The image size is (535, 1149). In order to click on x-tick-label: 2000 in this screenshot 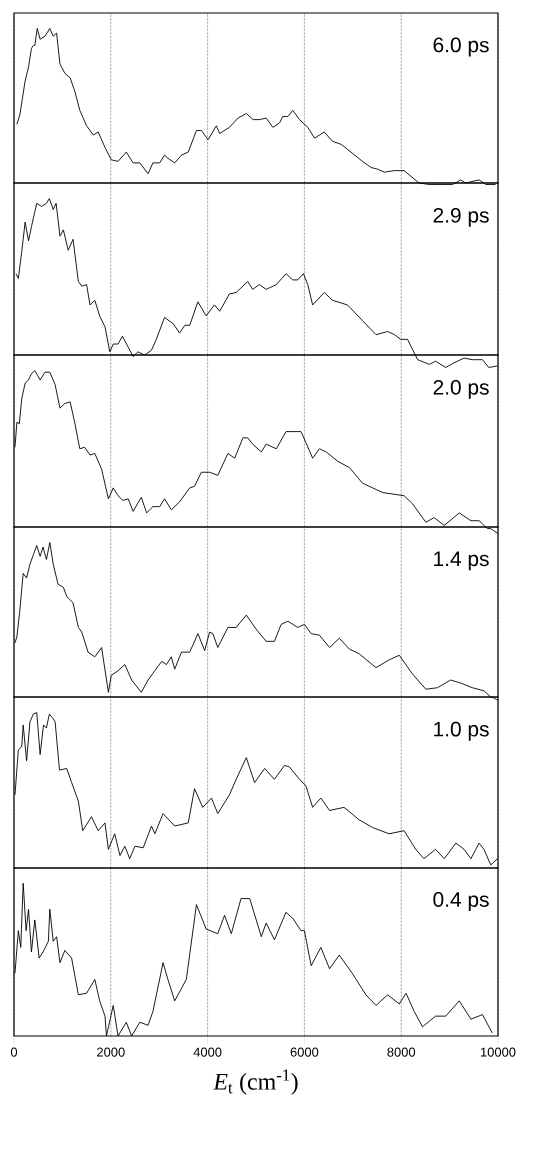, I will do `click(111, 1052)`.